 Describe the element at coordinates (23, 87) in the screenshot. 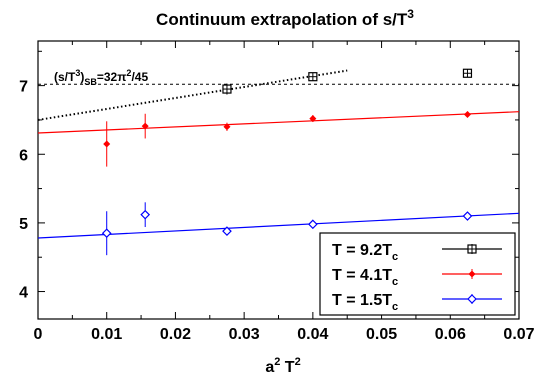

I see `y-tick-label: 7` at that location.